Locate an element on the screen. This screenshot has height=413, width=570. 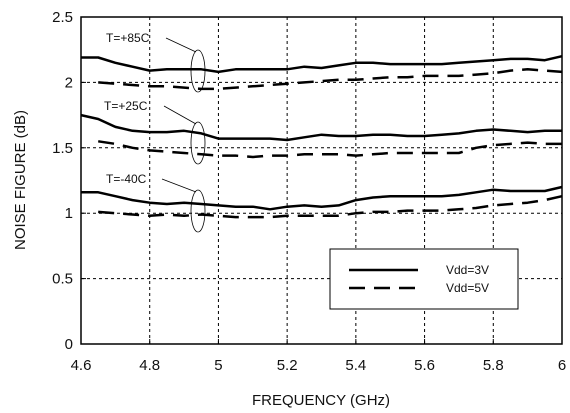
legend-label-vdd-3v: Vdd=3V is located at coordinates (467, 270).